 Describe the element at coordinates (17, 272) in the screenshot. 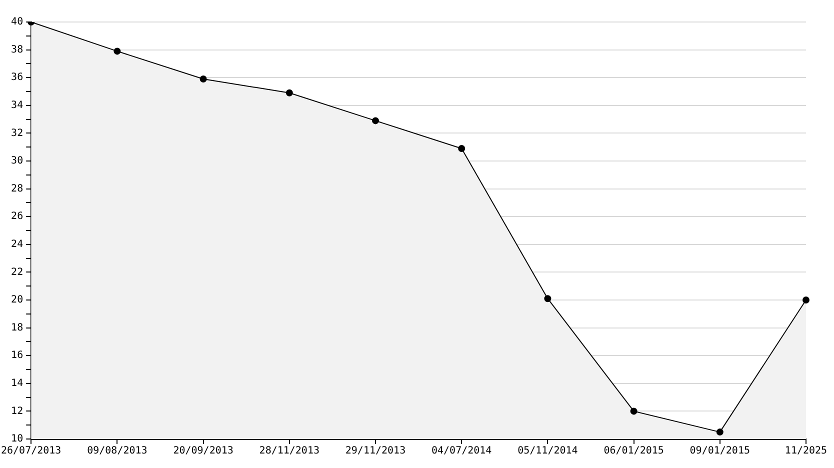

I see `y-tick-label: 22` at that location.